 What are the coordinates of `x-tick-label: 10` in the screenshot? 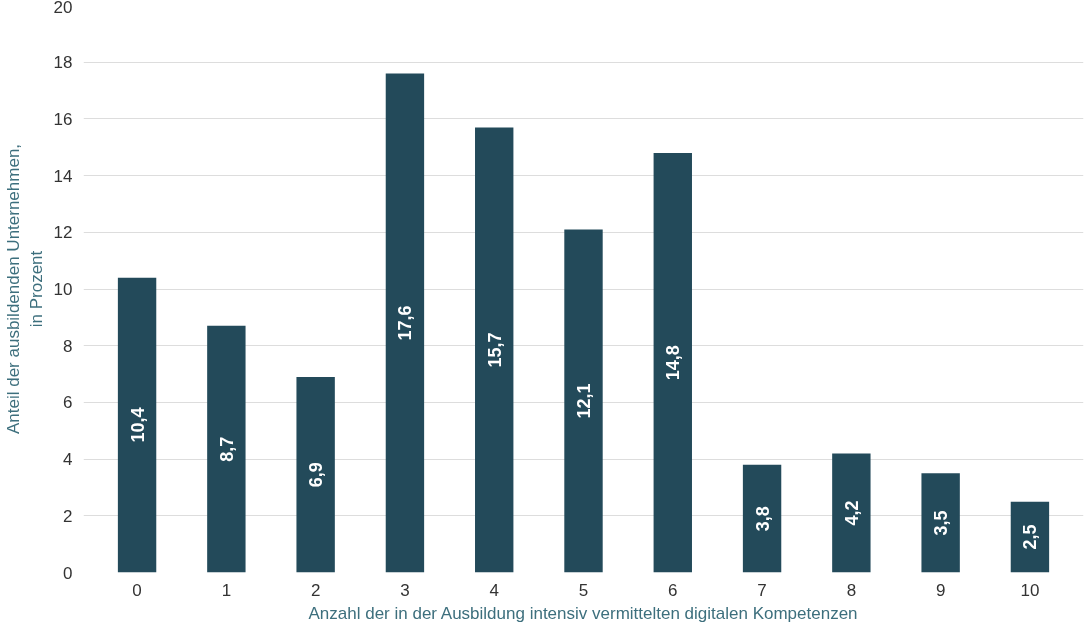 It's located at (1030, 590).